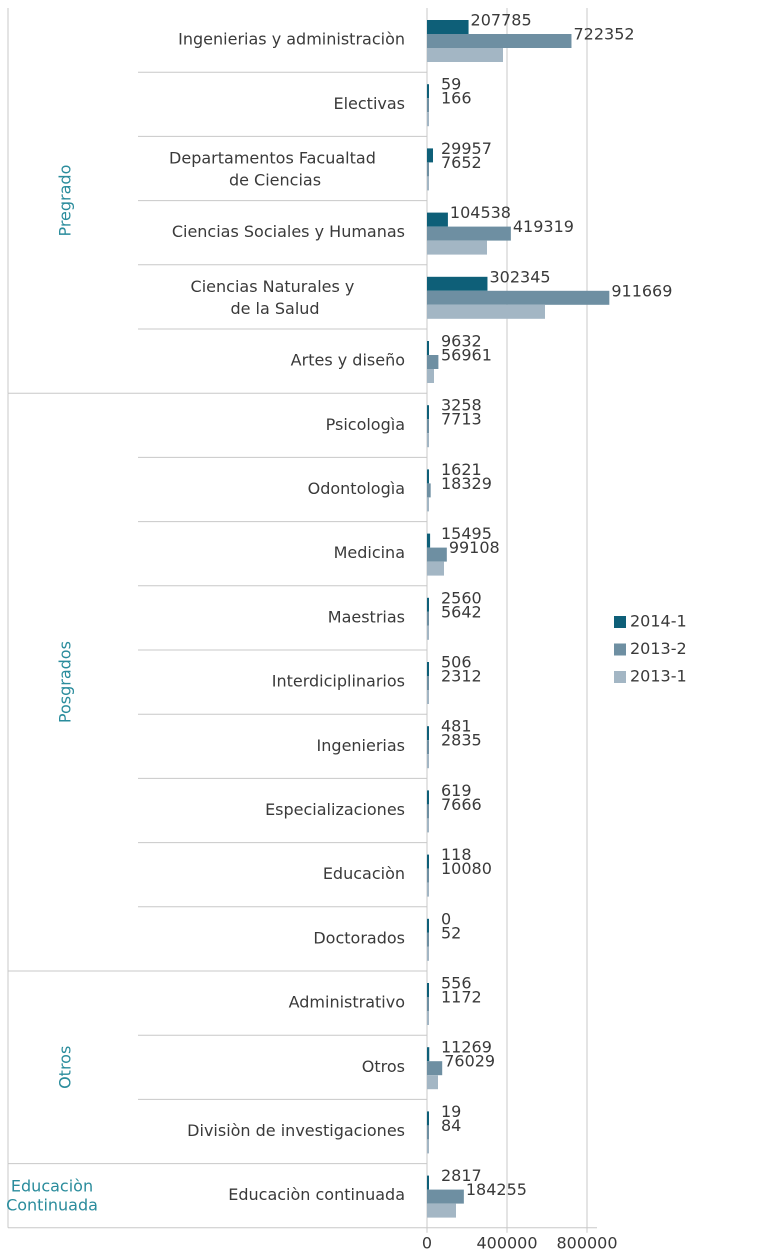 This screenshot has height=1254, width=784. What do you see at coordinates (291, 39) in the screenshot?
I see `y-tick-label: Ingenierias y administraciòn` at bounding box center [291, 39].